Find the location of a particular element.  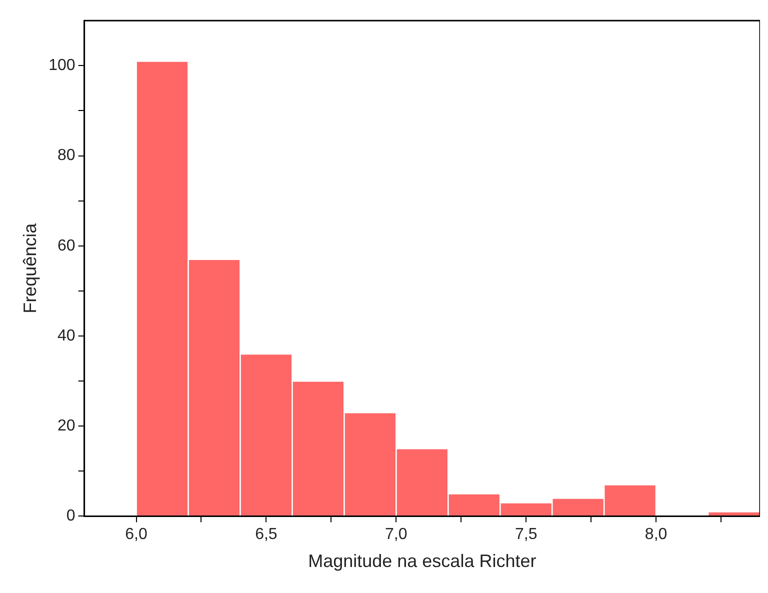

x-tick-label: 6,0 is located at coordinates (136, 535).